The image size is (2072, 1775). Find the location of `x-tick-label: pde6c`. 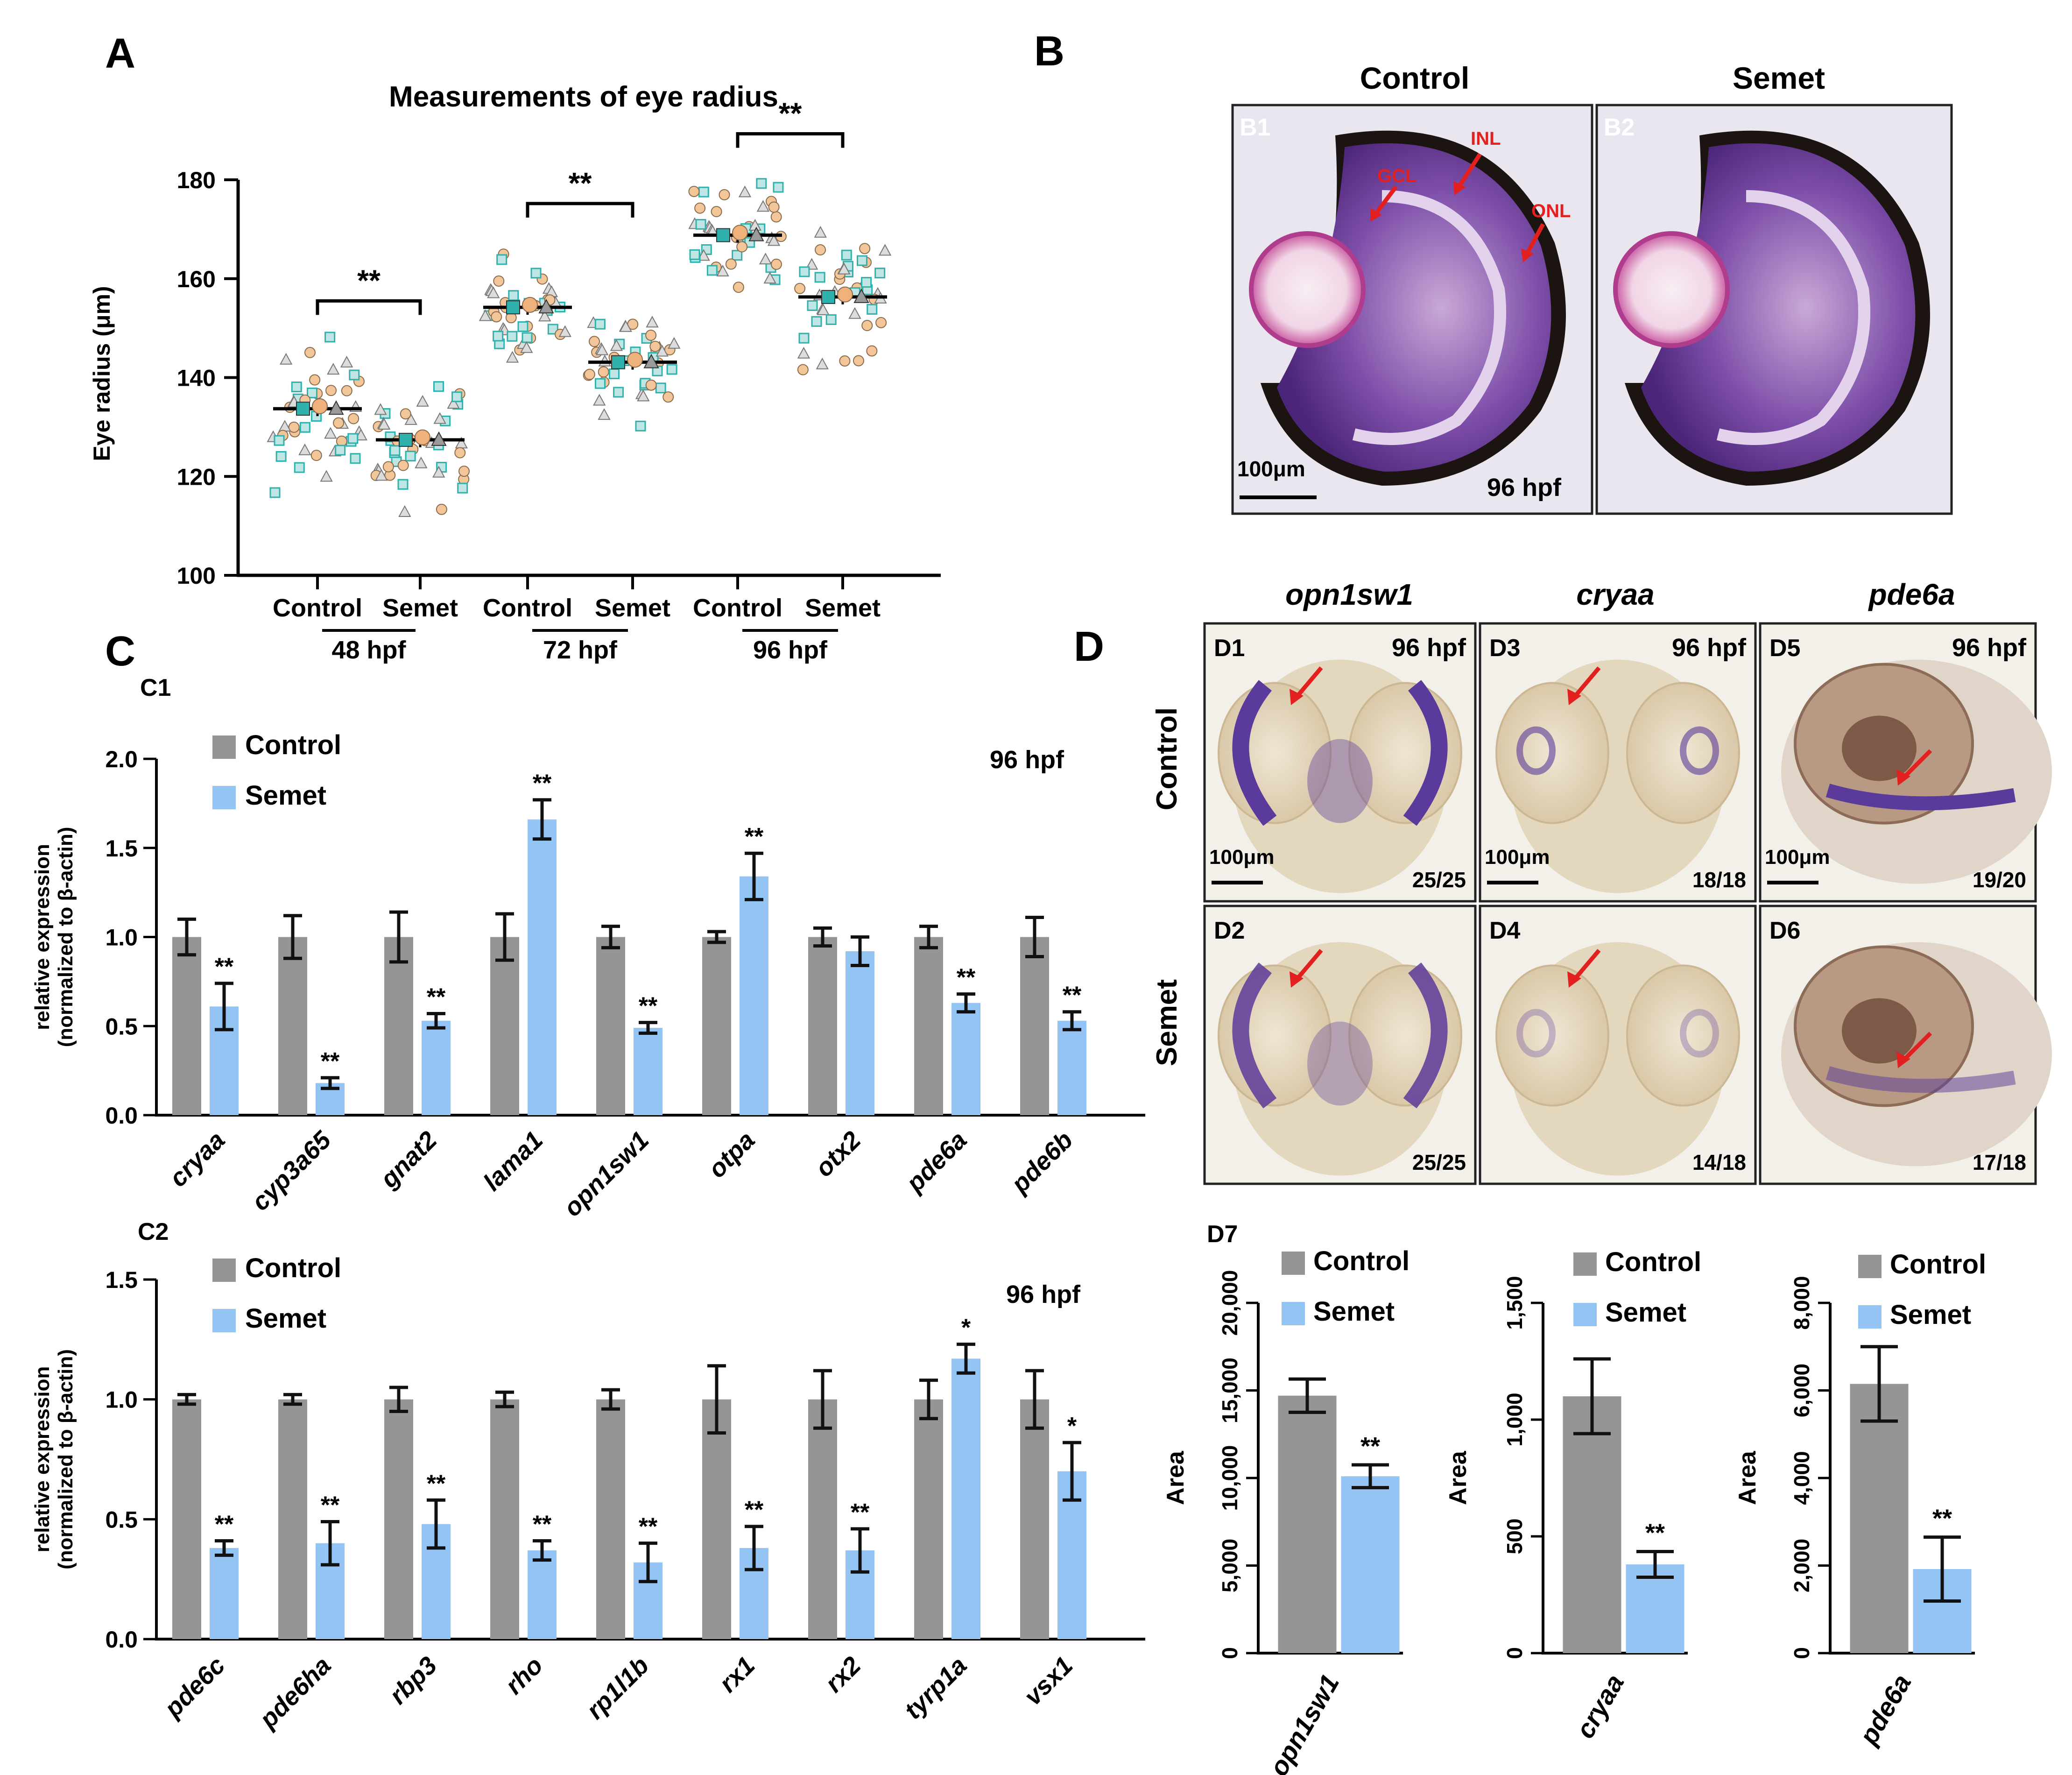

x-tick-label: pde6c is located at coordinates (194, 1687).